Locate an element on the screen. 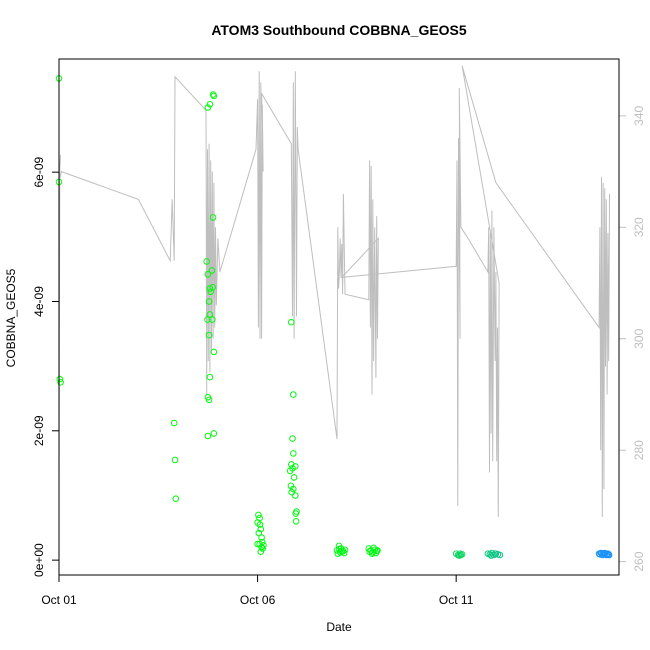 The height and width of the screenshot is (650, 650). x-tick-label: Oct 06 is located at coordinates (258, 600).